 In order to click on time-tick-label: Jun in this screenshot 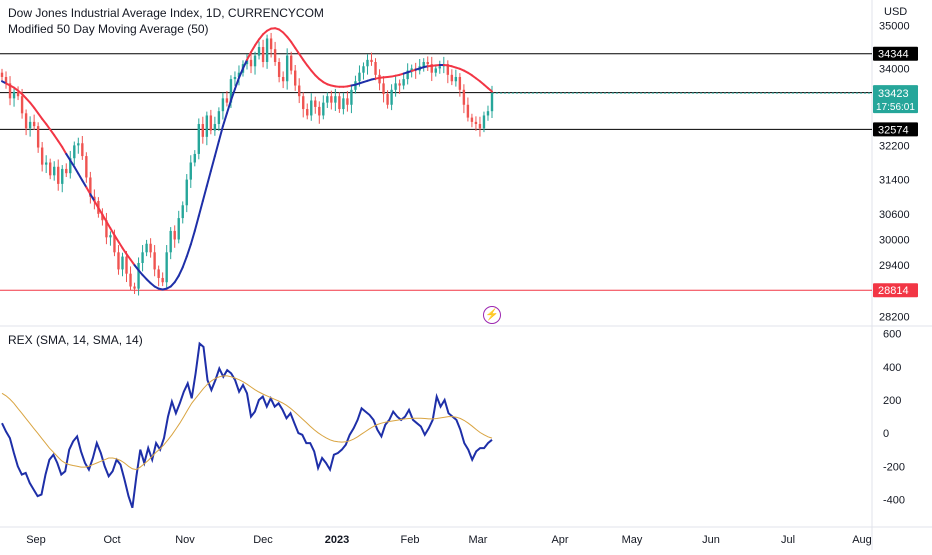, I will do `click(711, 540)`.